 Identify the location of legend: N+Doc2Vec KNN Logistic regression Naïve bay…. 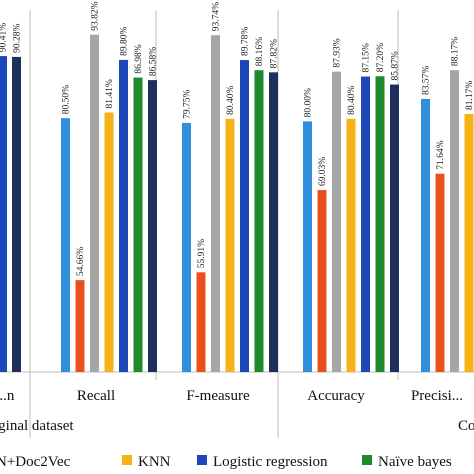
(226, 462).